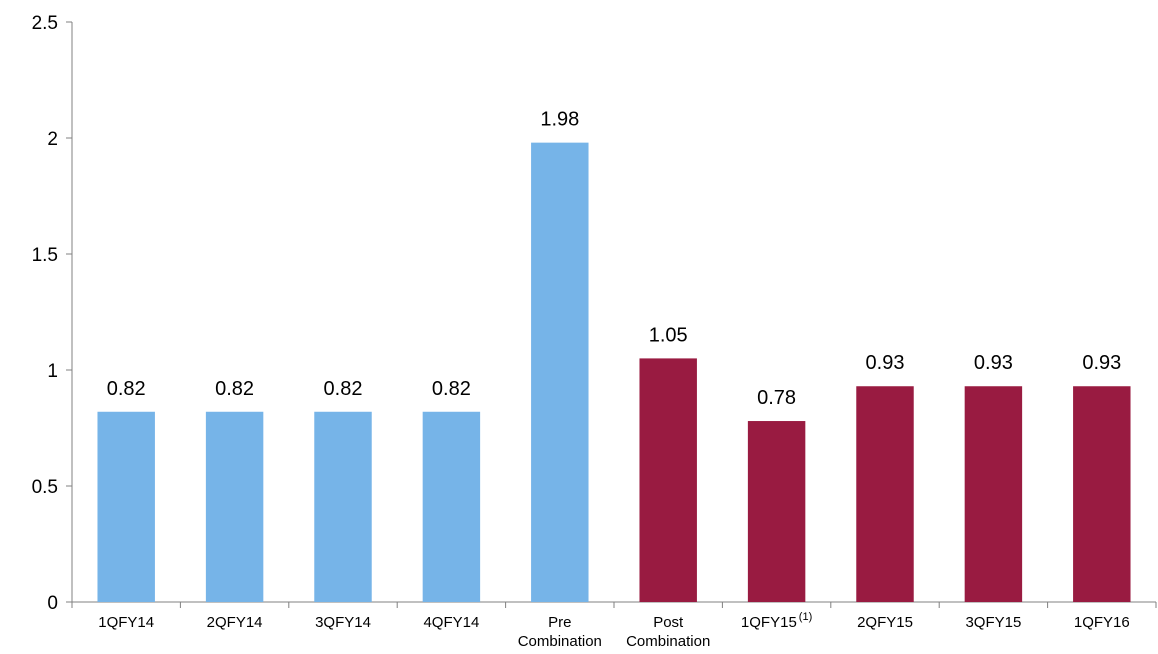 This screenshot has height=654, width=1158. What do you see at coordinates (52, 313) in the screenshot?
I see `y-axis: 0 0.5 1 1.5 2 2.5` at bounding box center [52, 313].